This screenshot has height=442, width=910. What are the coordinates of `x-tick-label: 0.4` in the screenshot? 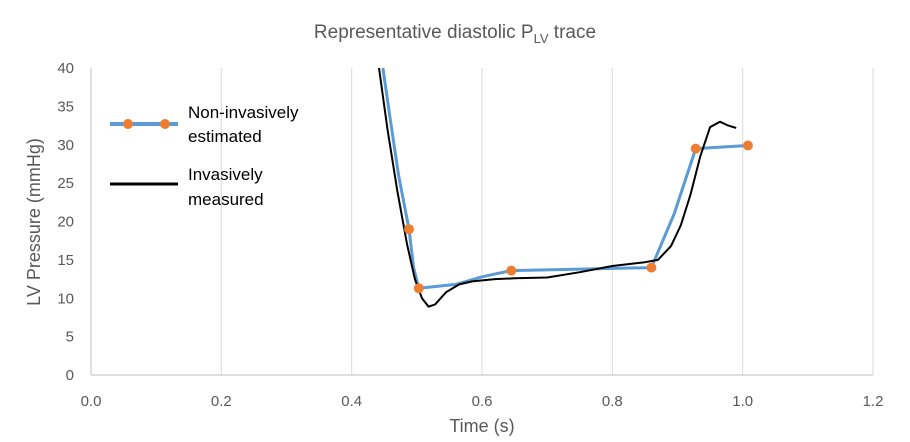 It's located at (351, 401).